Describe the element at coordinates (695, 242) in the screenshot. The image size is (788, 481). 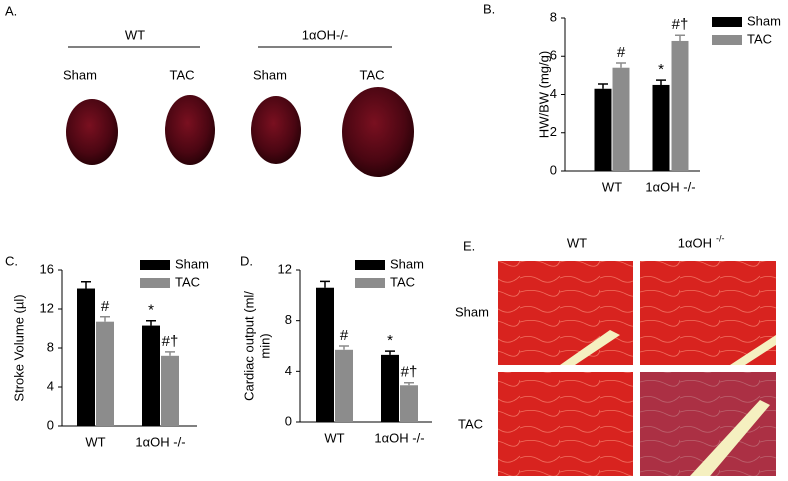
I see `column-label: 1αOH` at that location.